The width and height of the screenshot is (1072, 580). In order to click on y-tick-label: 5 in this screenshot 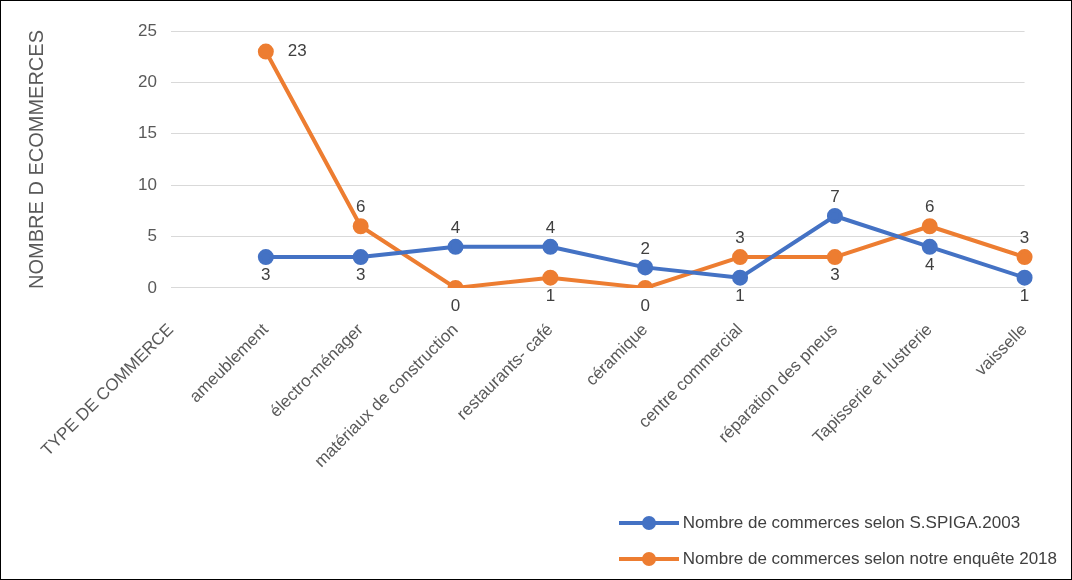, I will do `click(152, 236)`.